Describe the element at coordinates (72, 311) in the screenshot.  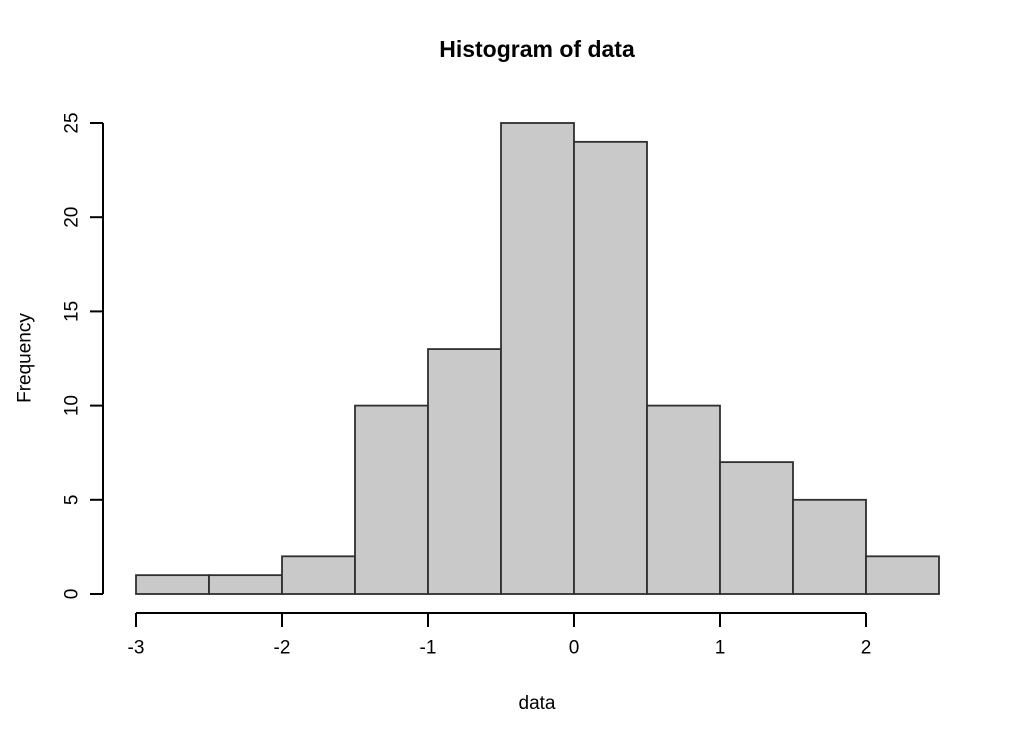
I see `y-tick-label: 15` at that location.